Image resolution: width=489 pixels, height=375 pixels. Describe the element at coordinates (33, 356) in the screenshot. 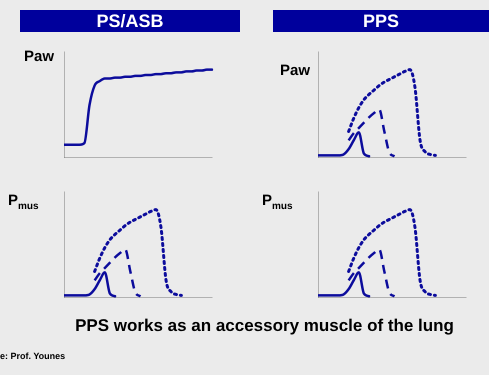

I see `text: e: Prof. Younes` at that location.